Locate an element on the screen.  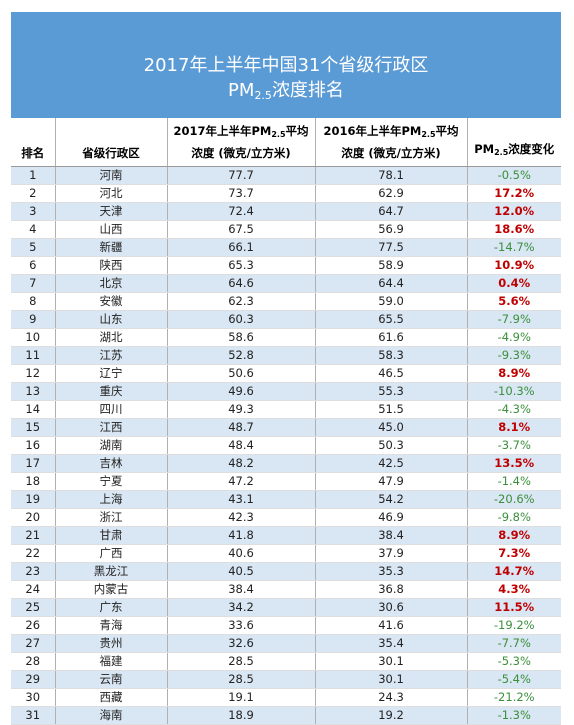
province-cell: 浙江 is located at coordinates (111, 517).